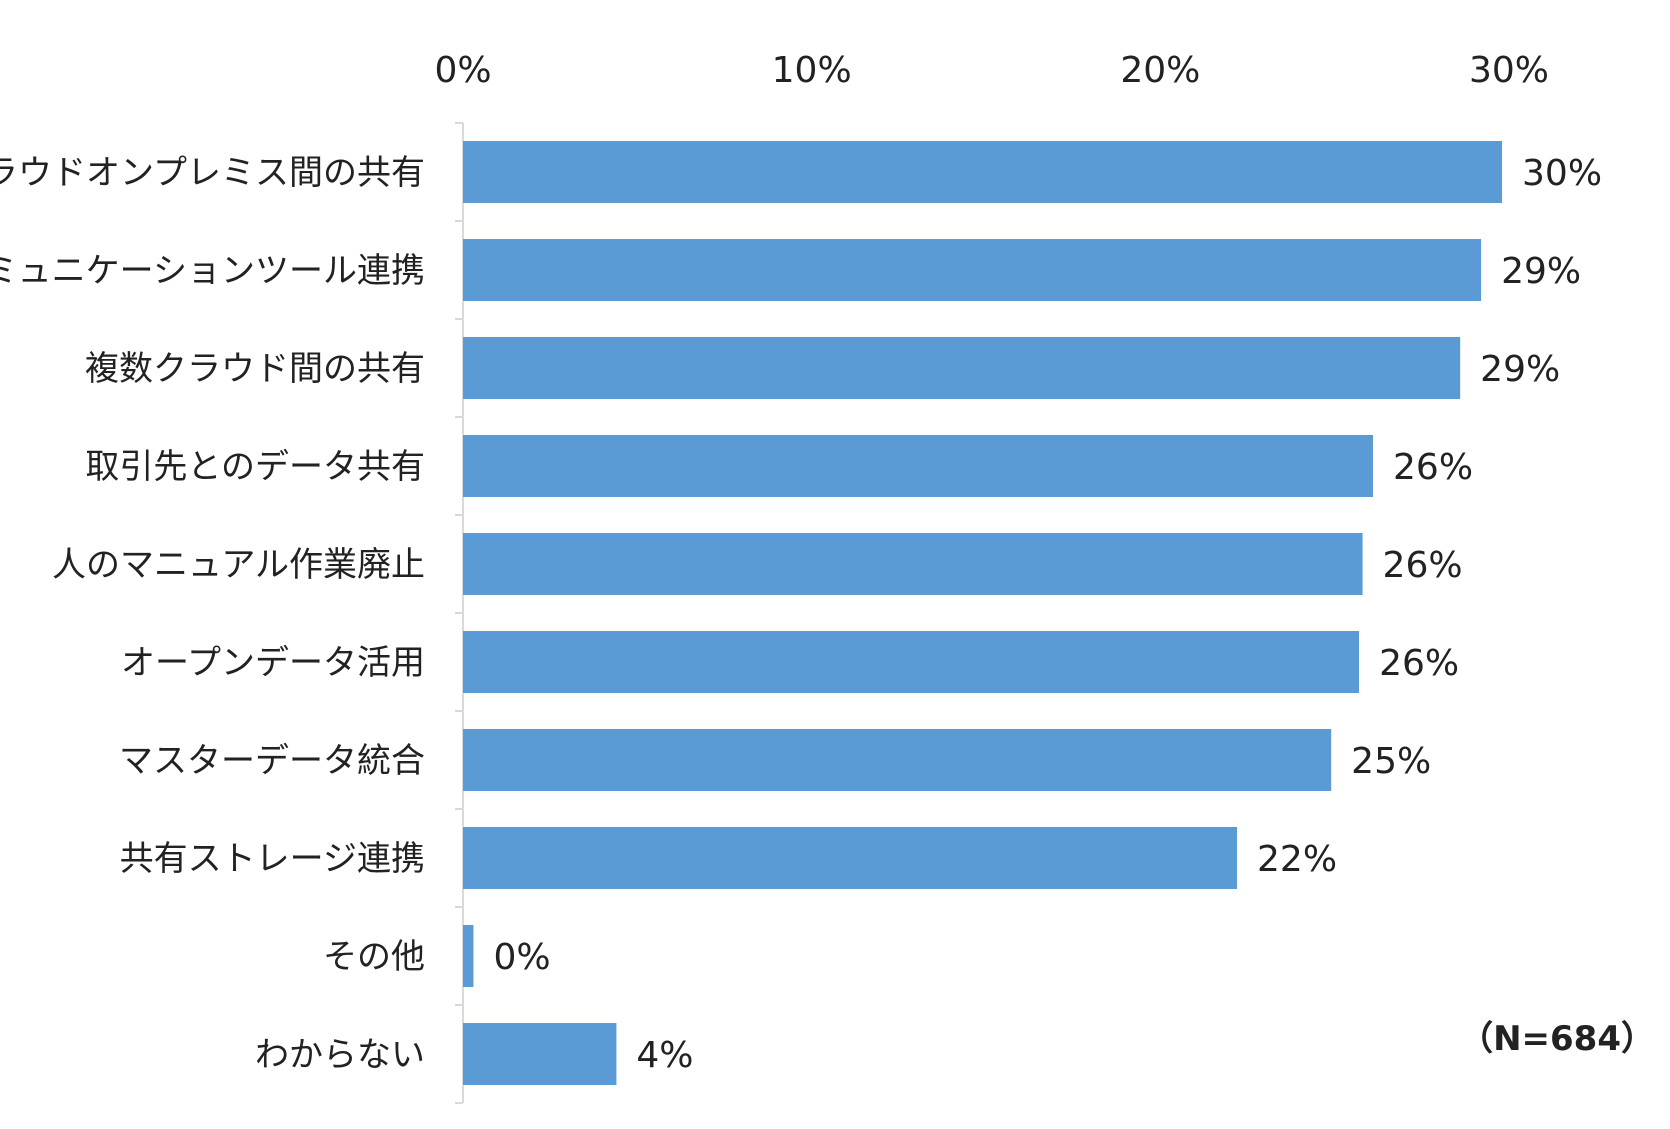 The width and height of the screenshot is (1670, 1129). I want to click on y-axis, so click(459, 613).